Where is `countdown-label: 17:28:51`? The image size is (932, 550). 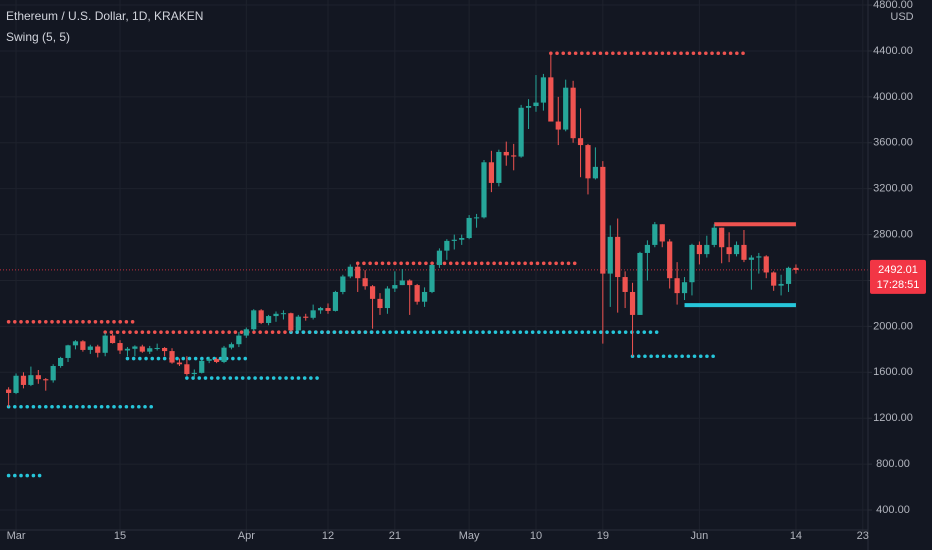 countdown-label: 17:28:51 is located at coordinates (898, 285).